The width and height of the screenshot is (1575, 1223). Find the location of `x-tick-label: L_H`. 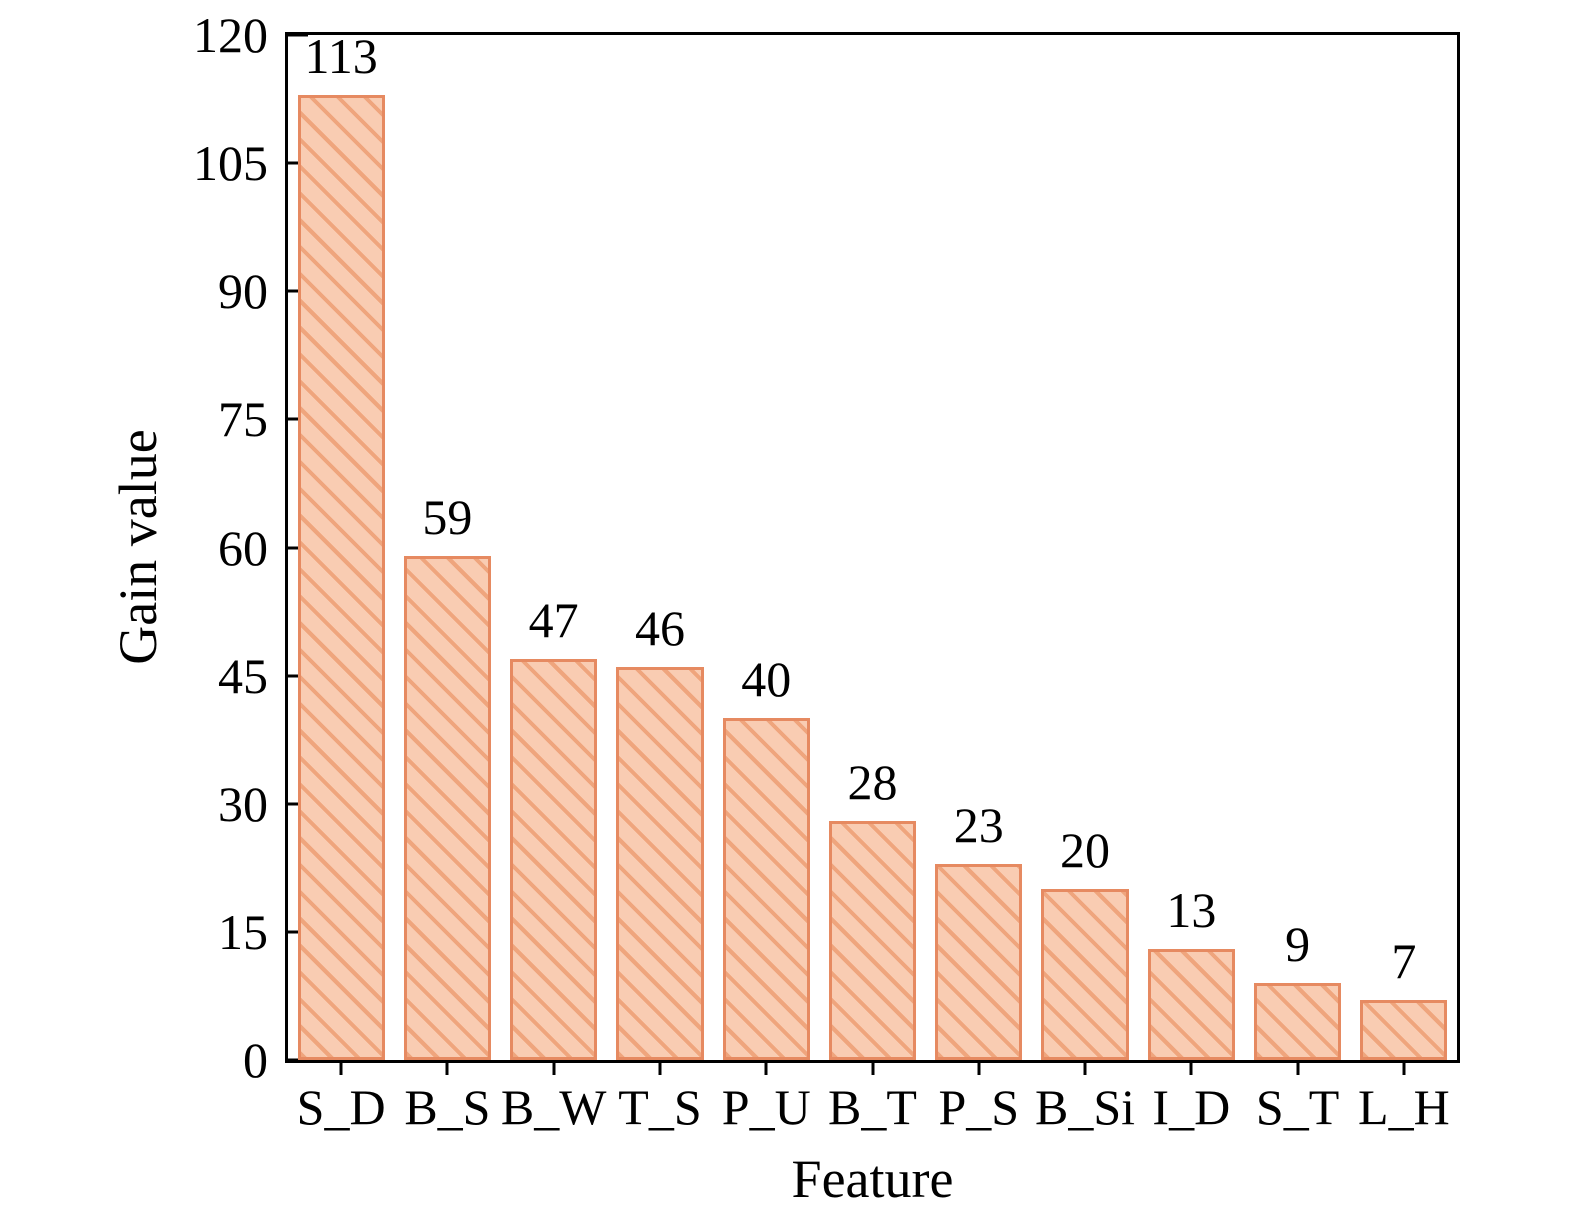

x-tick-label: L_H is located at coordinates (1404, 1107).